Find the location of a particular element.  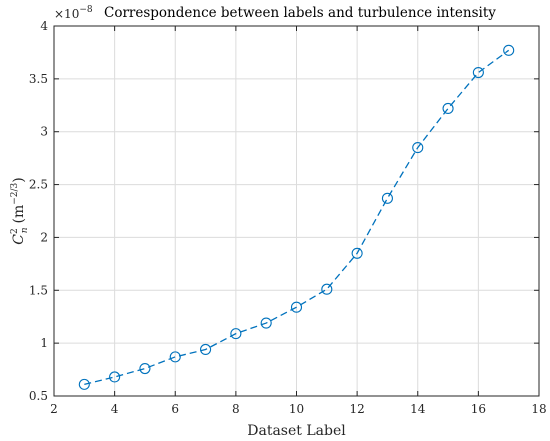

x-tick-label: 10 is located at coordinates (296, 409).